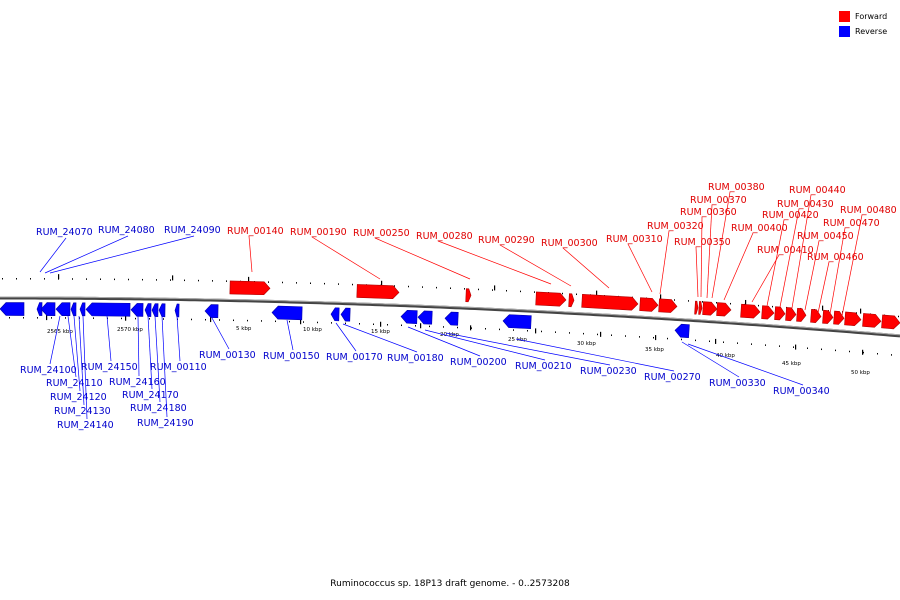 The height and width of the screenshot is (600, 900). Describe the element at coordinates (672, 377) in the screenshot. I see `reverse-gene-label: RUM_00270` at that location.